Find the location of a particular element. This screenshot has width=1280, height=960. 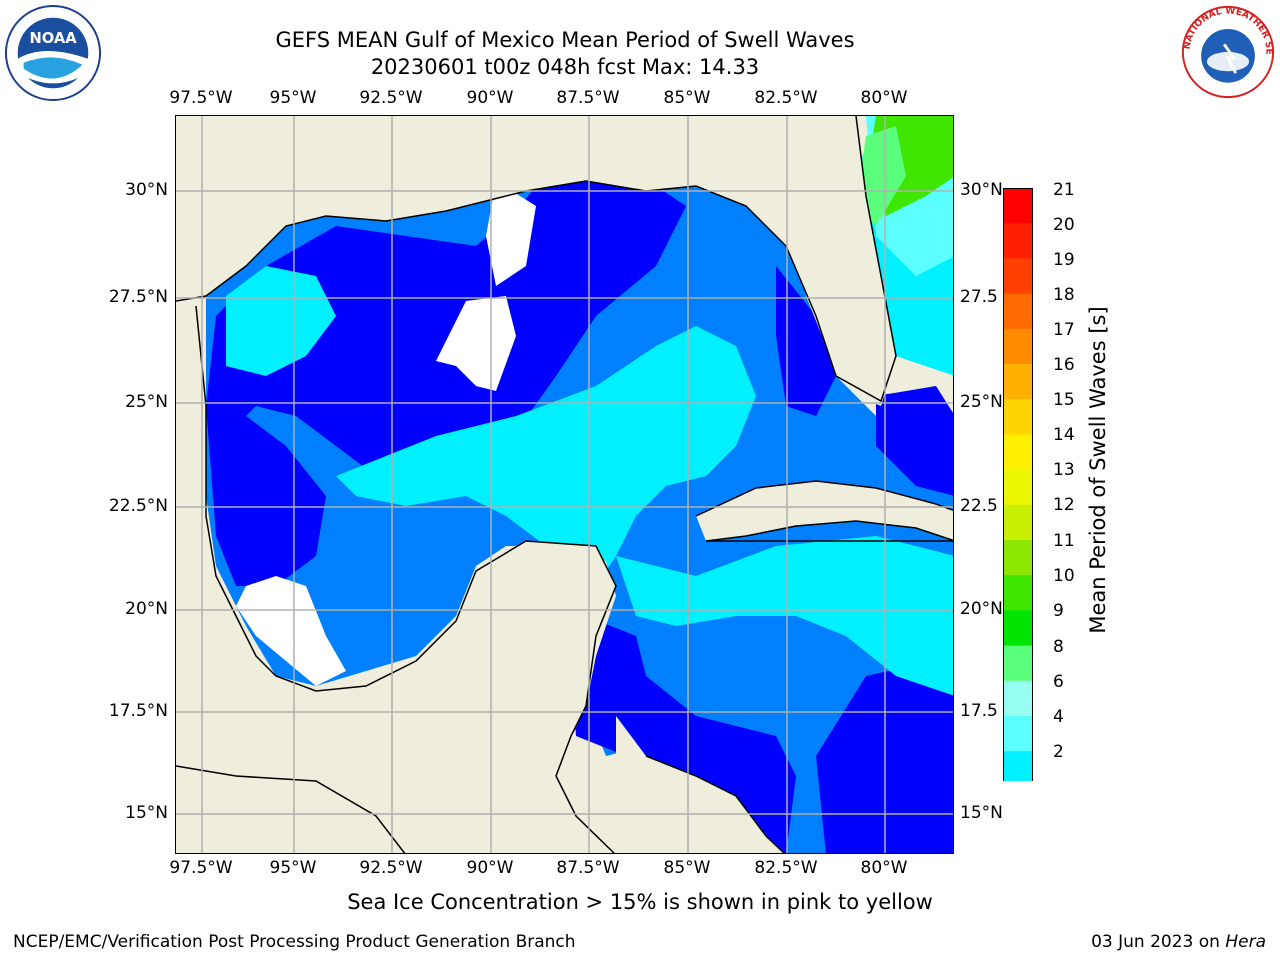

green-region is located at coordinates (881, 176).